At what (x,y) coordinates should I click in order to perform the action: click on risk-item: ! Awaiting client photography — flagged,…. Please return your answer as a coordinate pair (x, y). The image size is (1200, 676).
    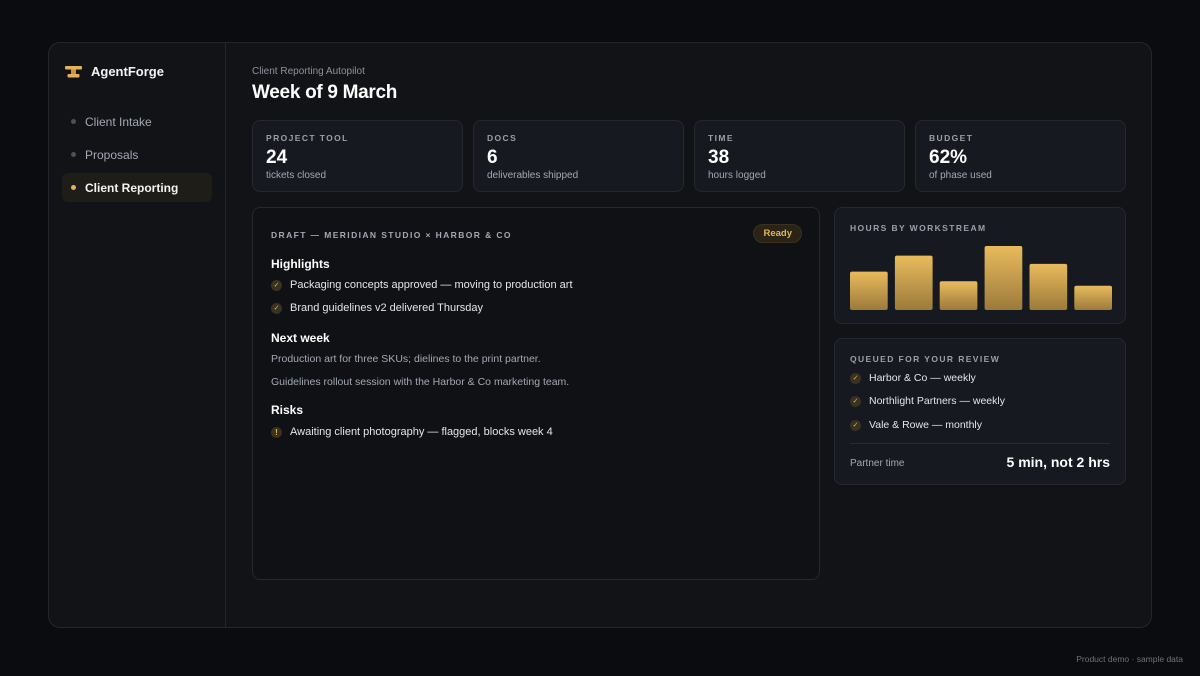
    Looking at the image, I should click on (412, 432).